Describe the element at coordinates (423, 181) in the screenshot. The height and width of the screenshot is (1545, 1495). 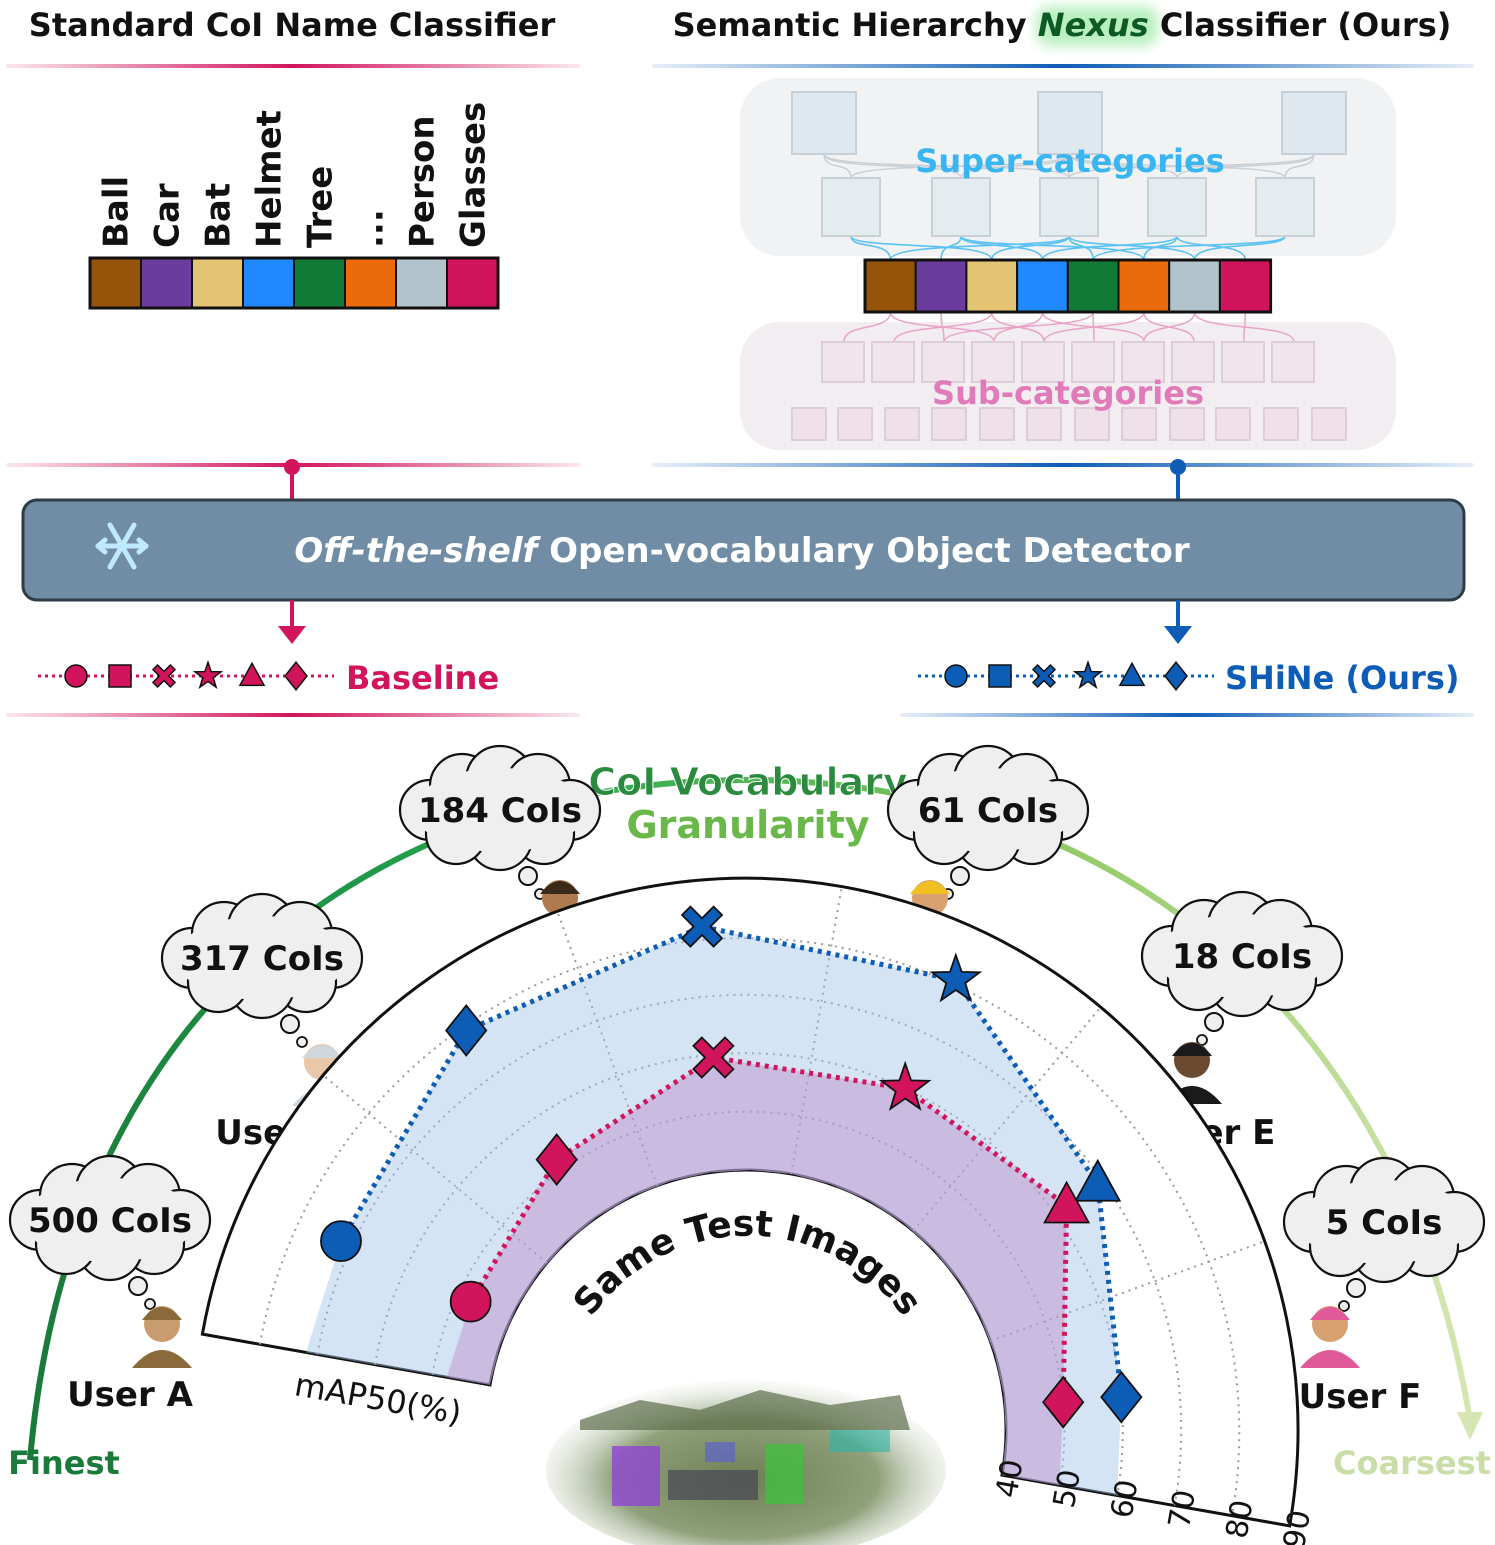
I see `class-label-7: Person` at that location.